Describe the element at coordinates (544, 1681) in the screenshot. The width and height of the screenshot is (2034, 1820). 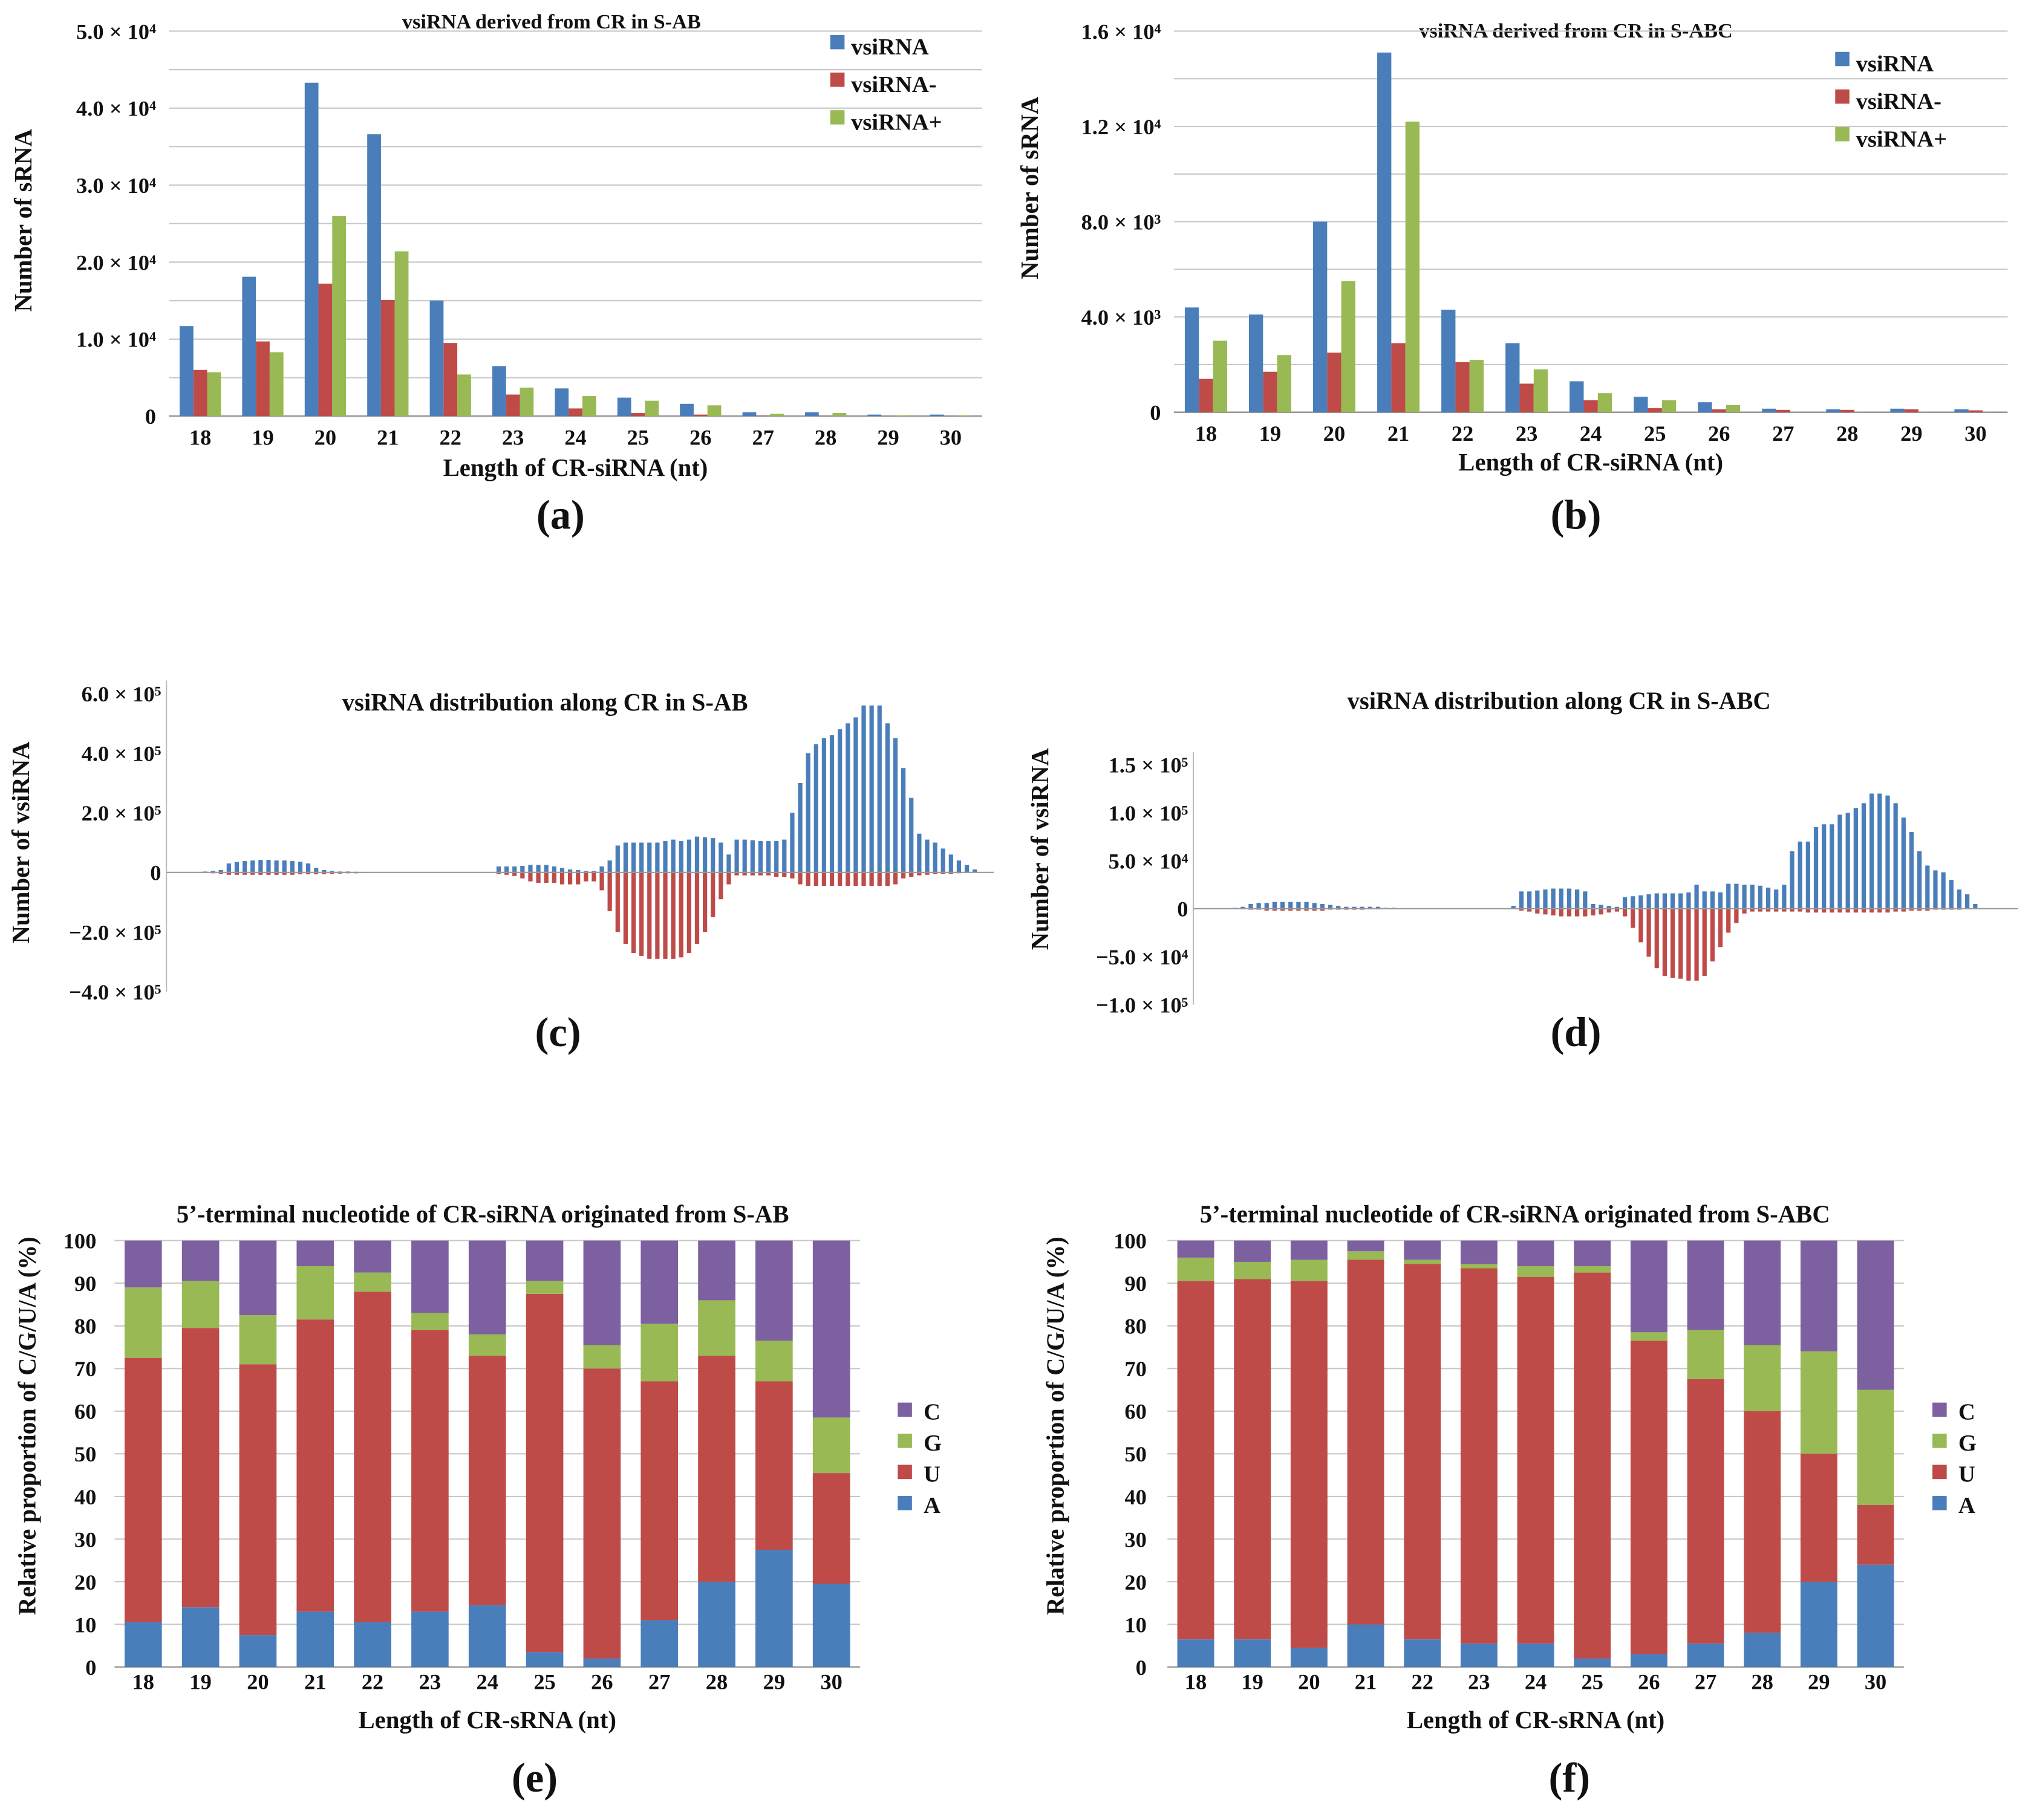
I see `x-tick-label: 25` at that location.